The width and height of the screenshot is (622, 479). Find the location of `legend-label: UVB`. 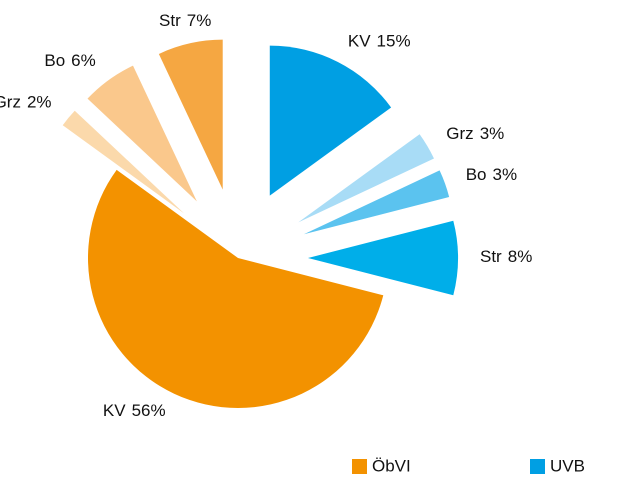

legend-label: UVB is located at coordinates (567, 465).